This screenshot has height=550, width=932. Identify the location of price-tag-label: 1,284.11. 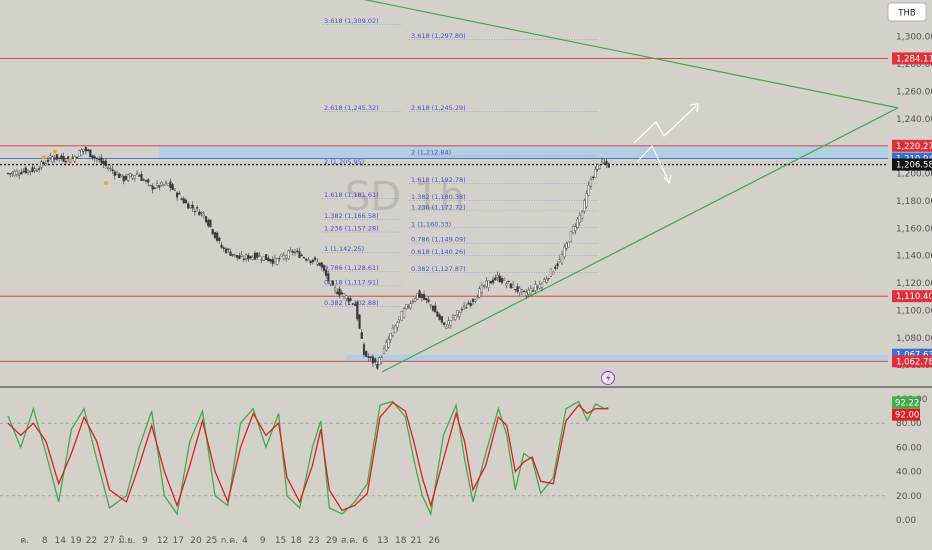
(914, 59).